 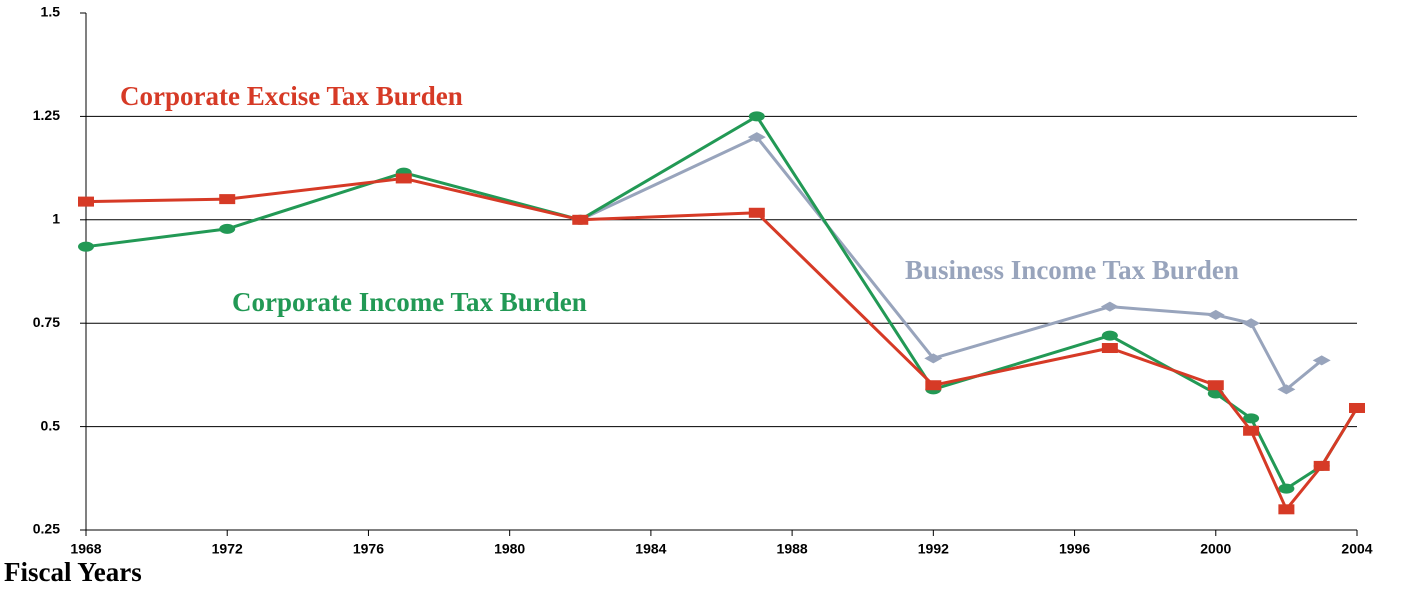 I want to click on y-tick-label: 1.25, so click(x=46, y=115).